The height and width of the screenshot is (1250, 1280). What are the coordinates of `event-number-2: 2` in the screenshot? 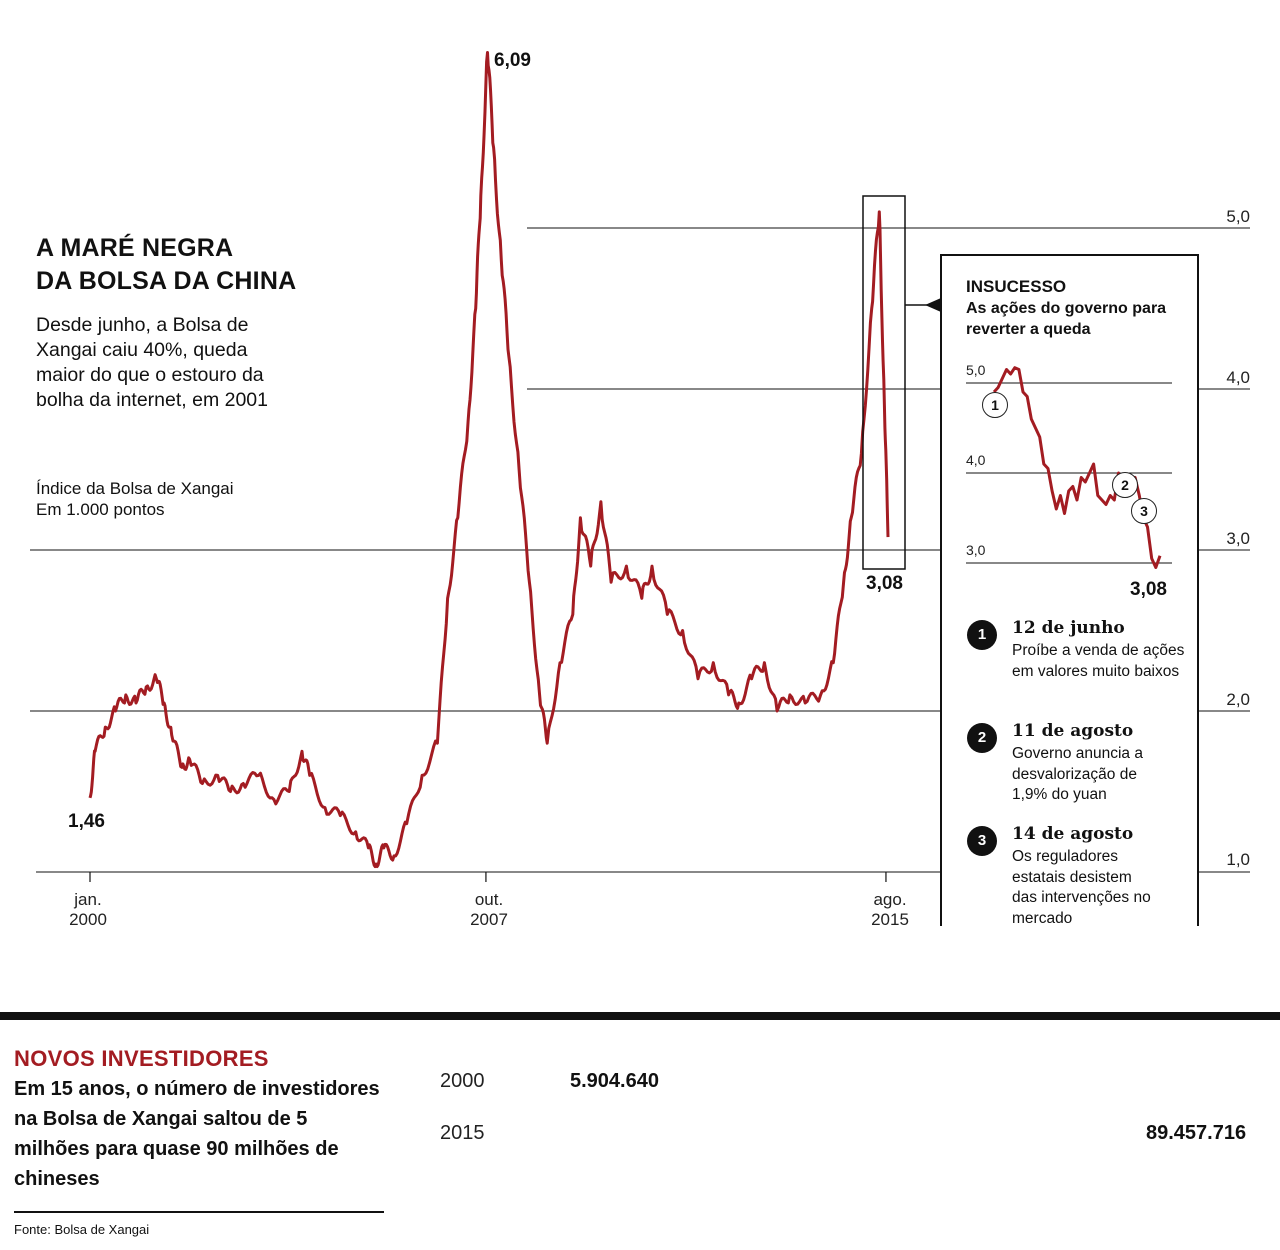 It's located at (982, 738).